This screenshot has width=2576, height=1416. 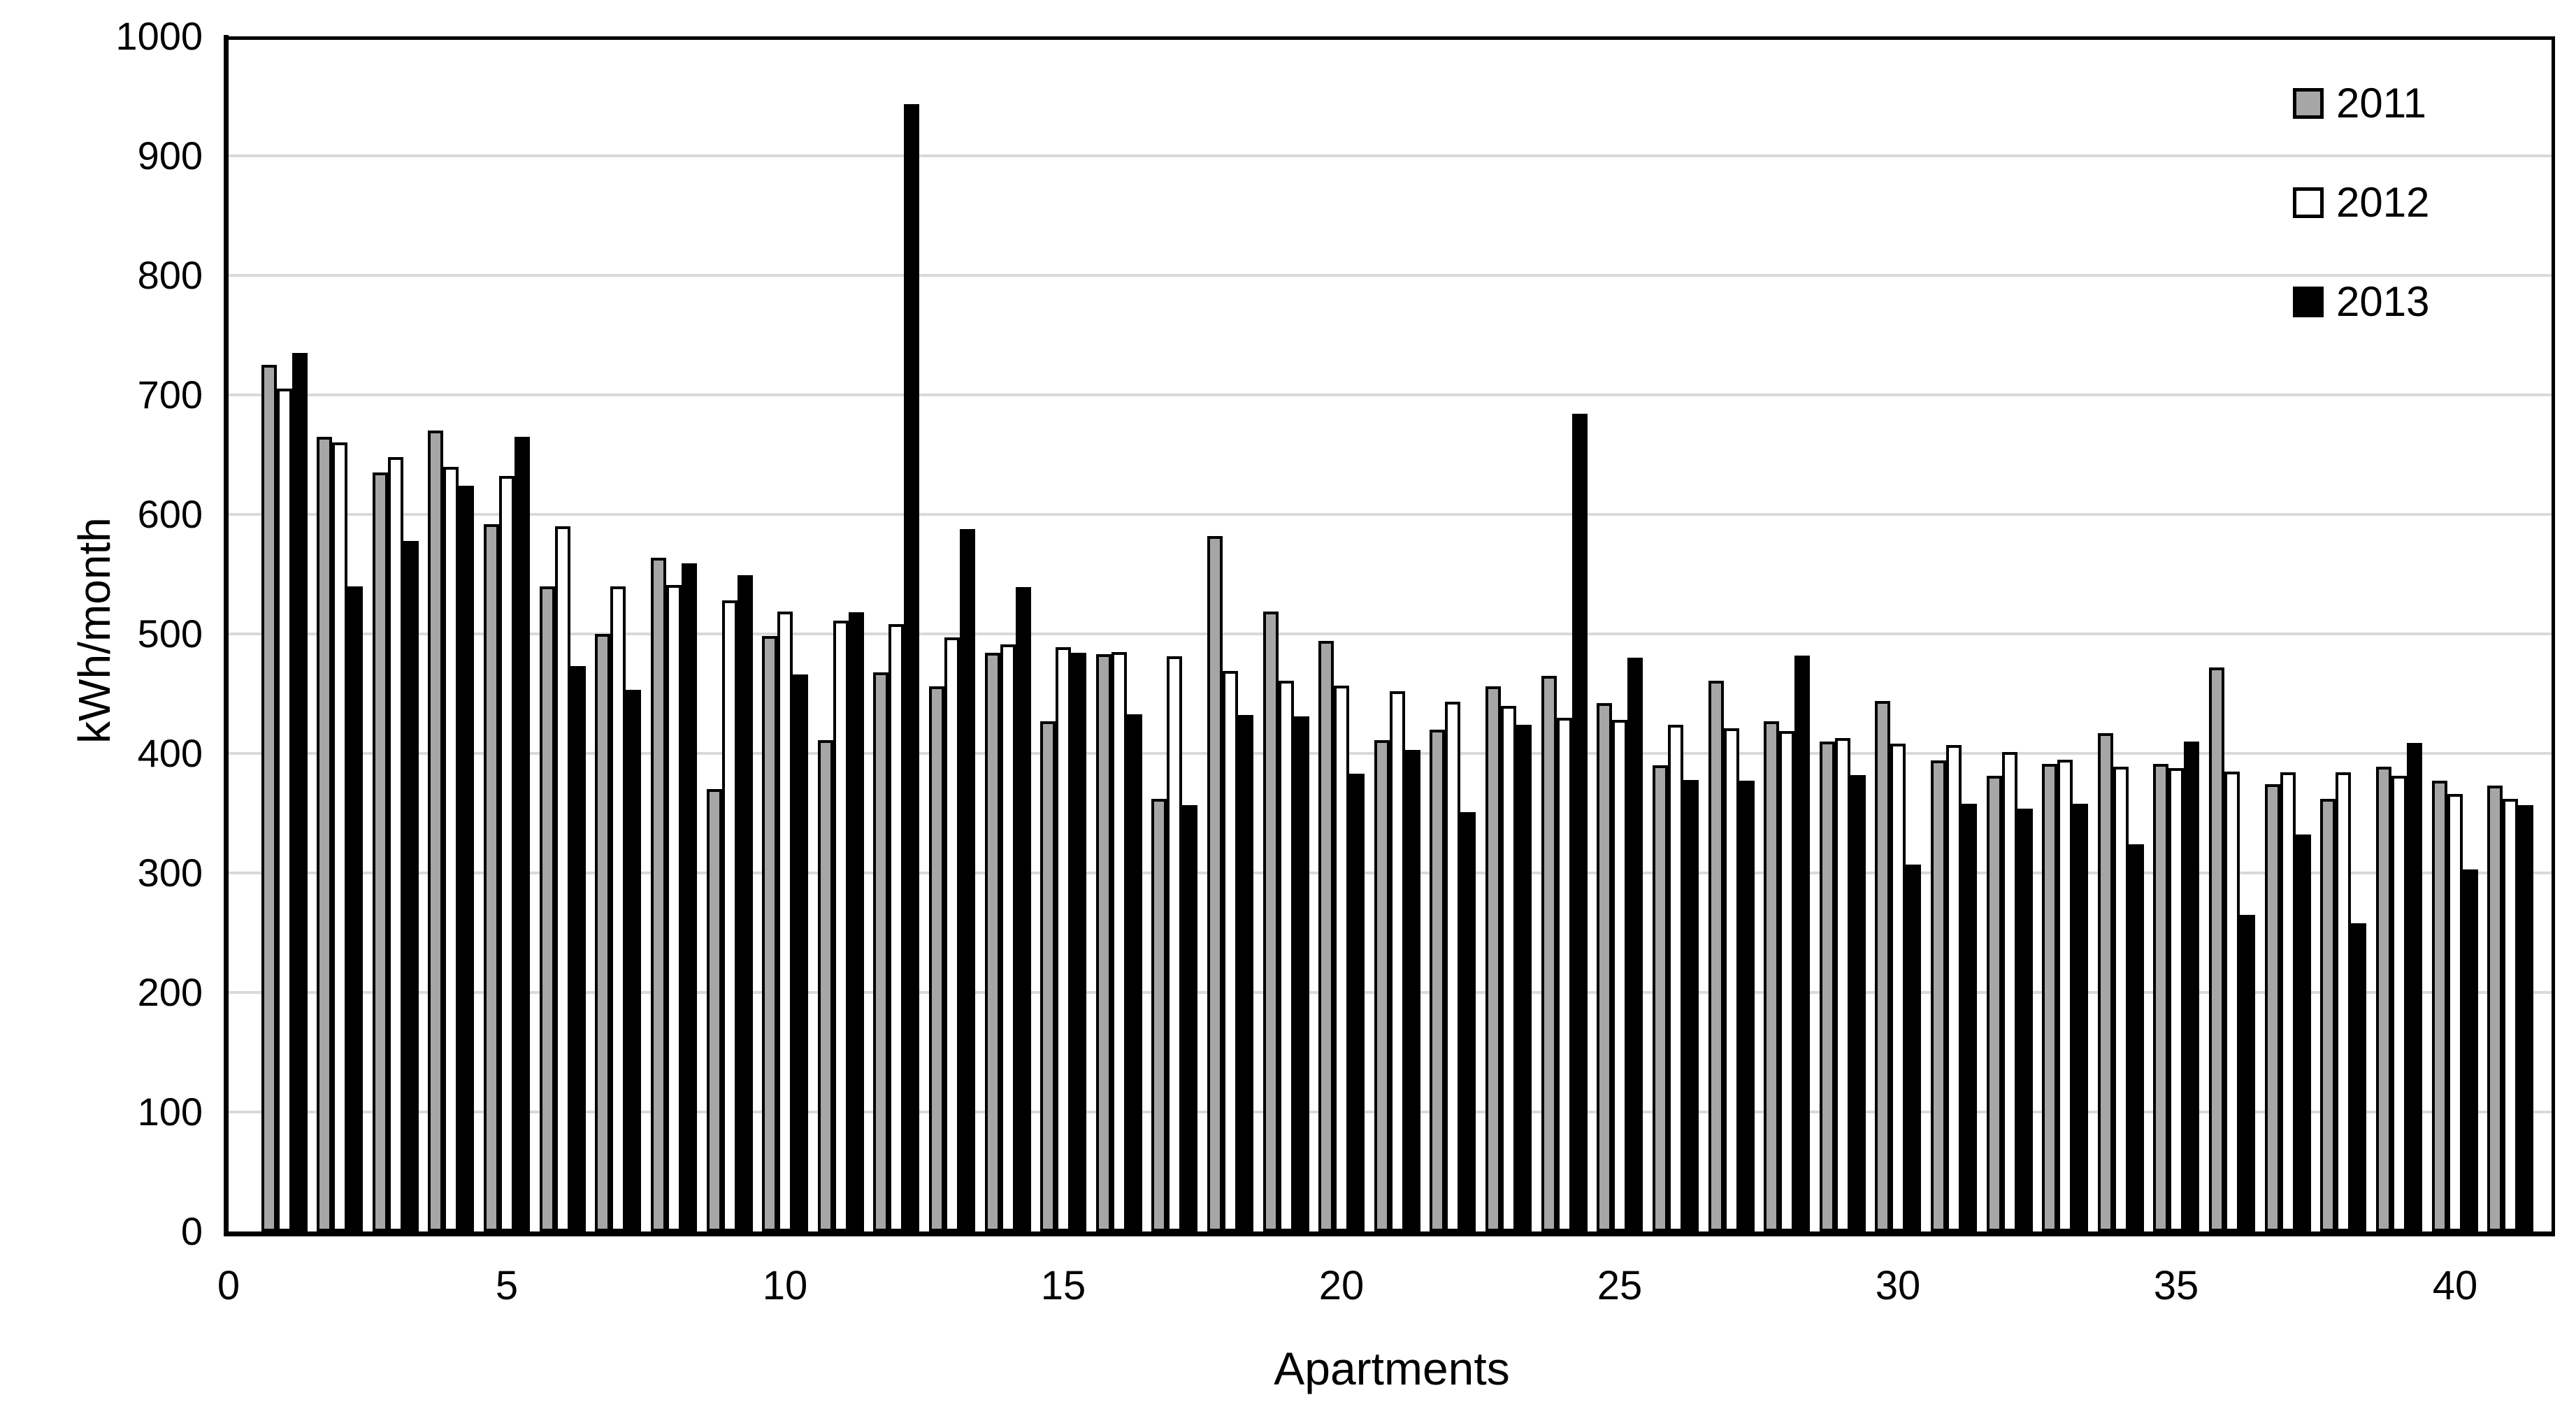 What do you see at coordinates (547, 909) in the screenshot?
I see `bar-2011-apt6` at bounding box center [547, 909].